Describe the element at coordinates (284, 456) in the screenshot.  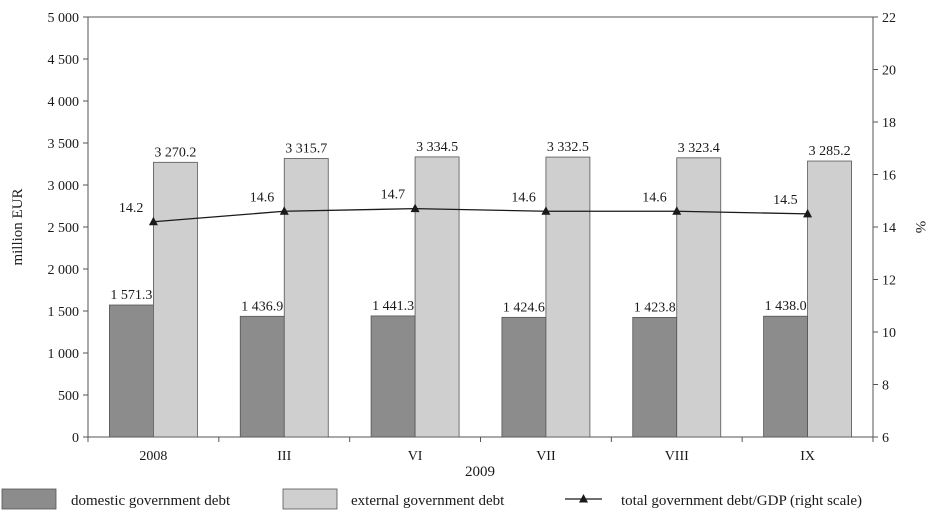
I see `x-tick-label: III` at that location.